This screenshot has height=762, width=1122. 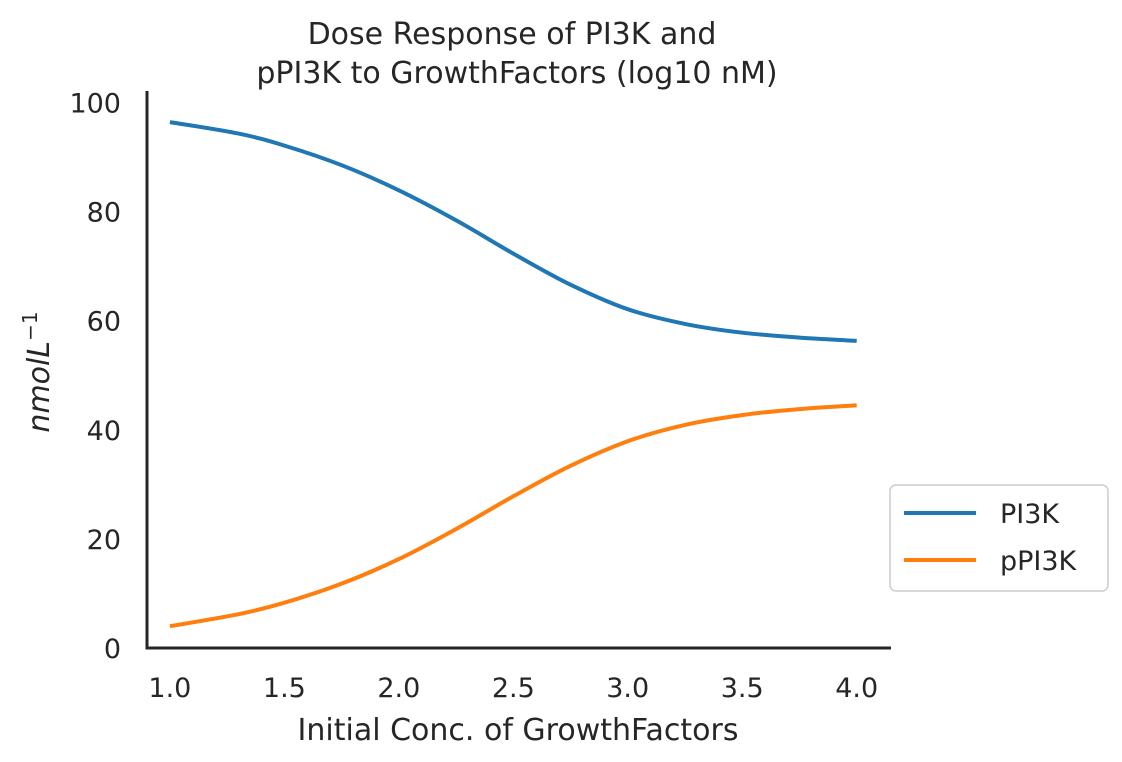 I want to click on x-tick-label: 1.5, so click(x=284, y=688).